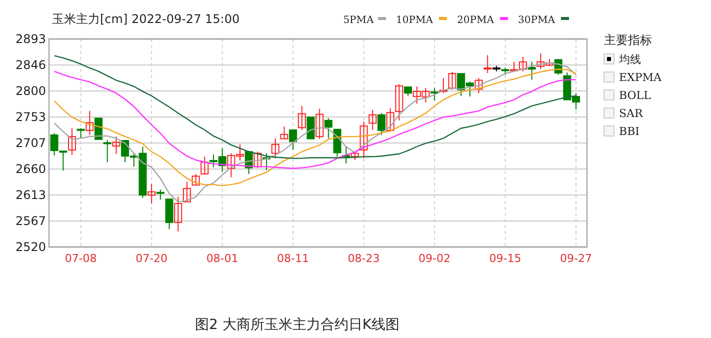 The width and height of the screenshot is (711, 338). What do you see at coordinates (434, 258) in the screenshot?
I see `x-tick-label: 09-02` at bounding box center [434, 258].